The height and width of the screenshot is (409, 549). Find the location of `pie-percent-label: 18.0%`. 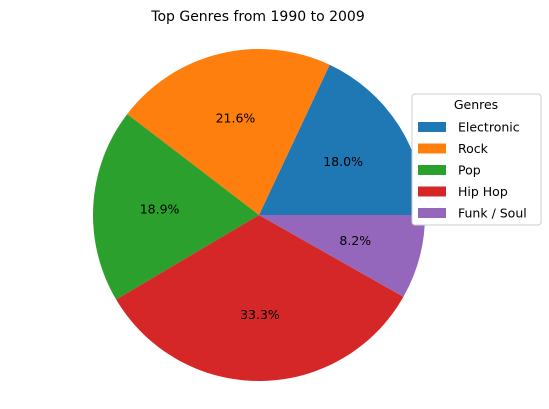

pie-percent-label: 18.0% is located at coordinates (343, 161).